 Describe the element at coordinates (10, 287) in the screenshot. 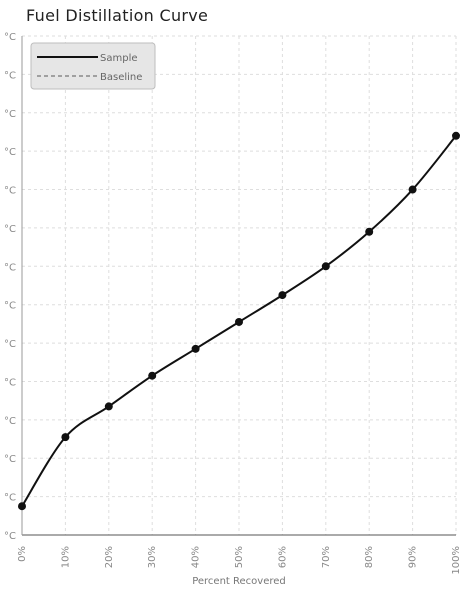

I see `y-axis-ticks: °C °C °C °C °C °C °C °C °C °C °C °C °C °C` at that location.